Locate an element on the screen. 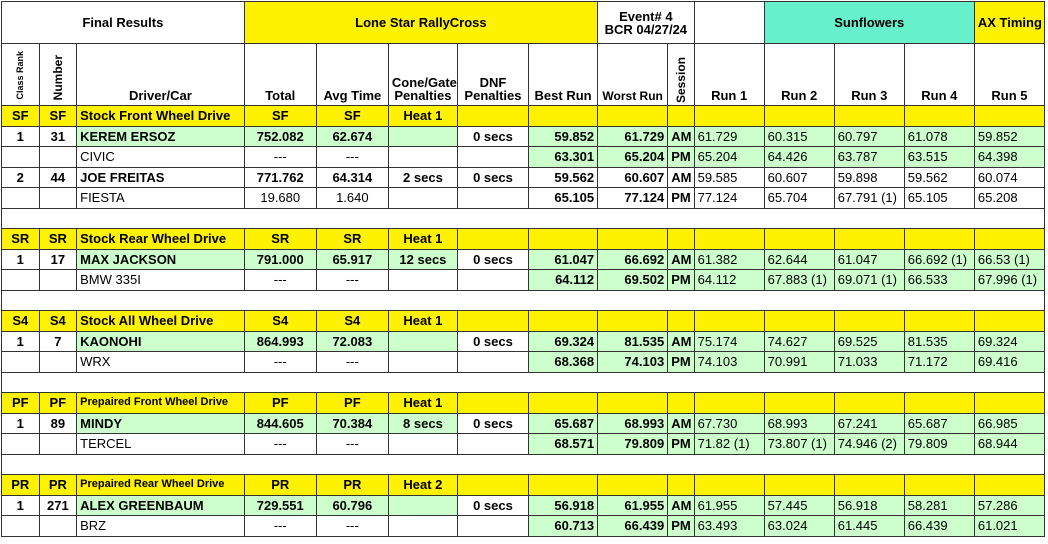 The width and height of the screenshot is (1048, 544). run-2: 68.993 is located at coordinates (799, 423).